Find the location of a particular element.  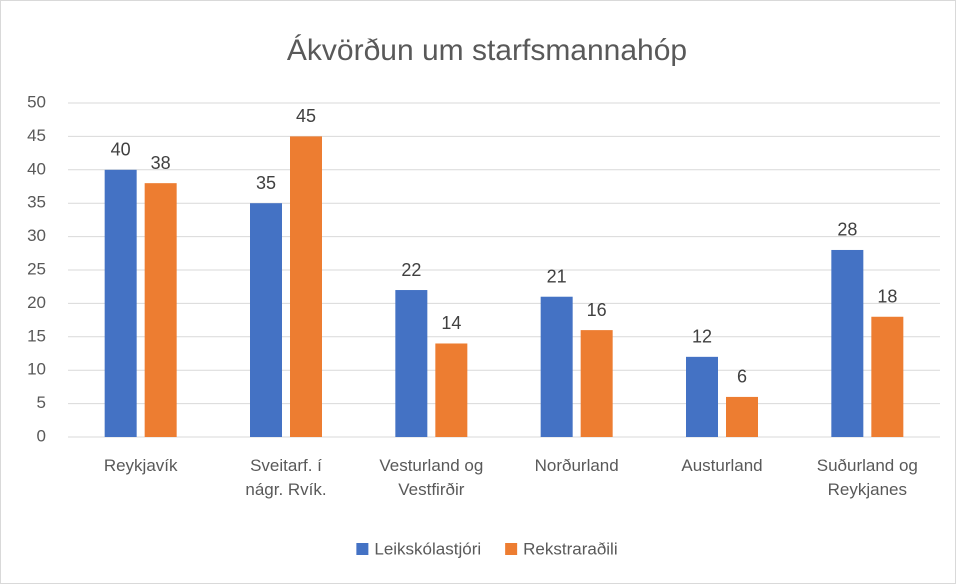

data-label: 21 is located at coordinates (557, 276).